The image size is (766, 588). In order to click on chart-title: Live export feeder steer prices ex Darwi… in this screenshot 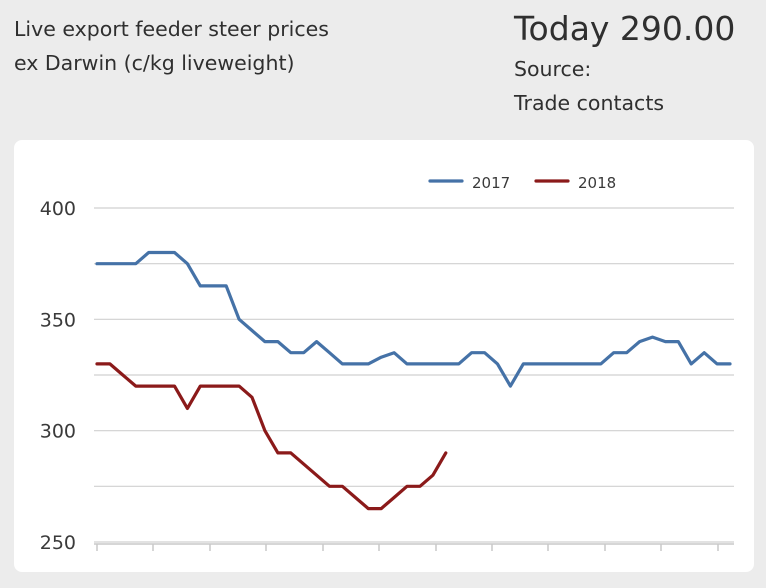, I will do `click(171, 46)`.